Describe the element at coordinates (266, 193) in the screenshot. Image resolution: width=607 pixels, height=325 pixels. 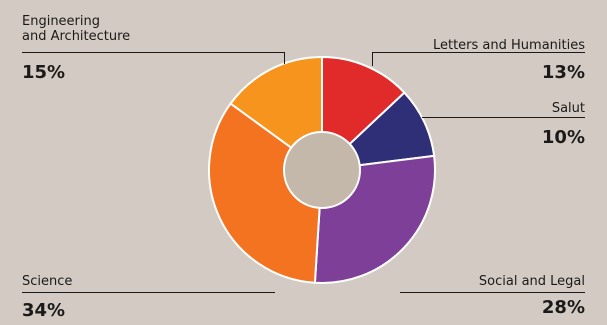
I see `slice-science` at that location.